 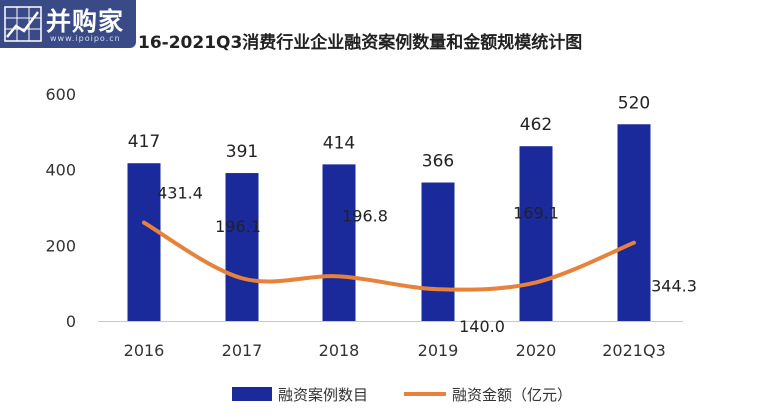 What do you see at coordinates (144, 350) in the screenshot?
I see `x-tick-label: 2016` at bounding box center [144, 350].